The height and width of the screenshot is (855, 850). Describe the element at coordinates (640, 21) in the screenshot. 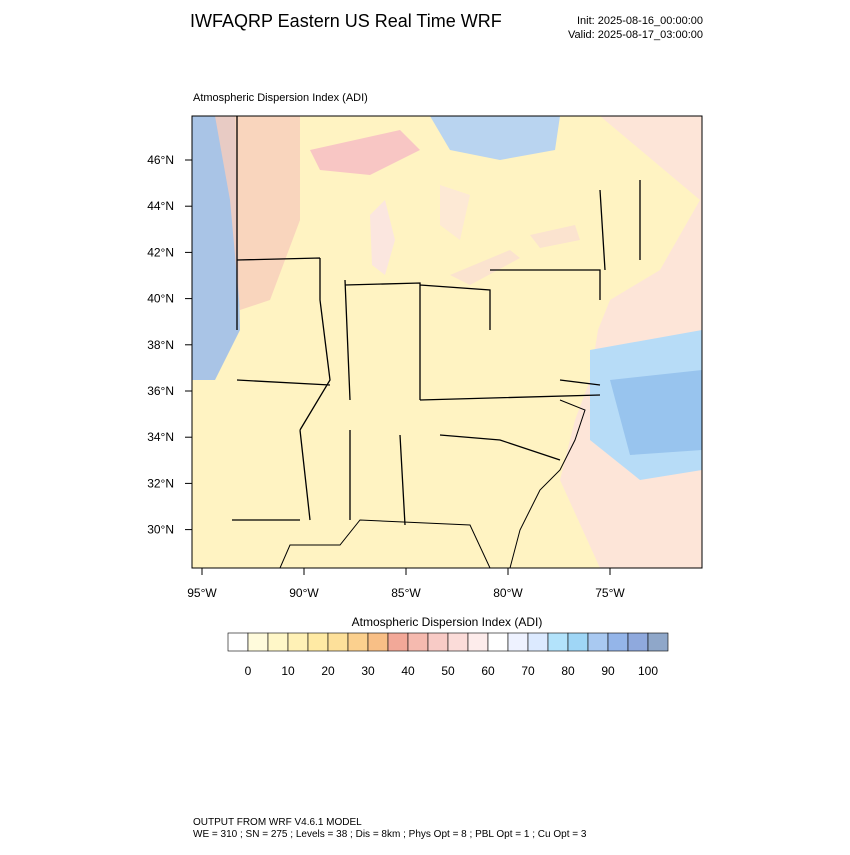

I see `init-time: Init: 2025-08-16_00:00:00` at that location.